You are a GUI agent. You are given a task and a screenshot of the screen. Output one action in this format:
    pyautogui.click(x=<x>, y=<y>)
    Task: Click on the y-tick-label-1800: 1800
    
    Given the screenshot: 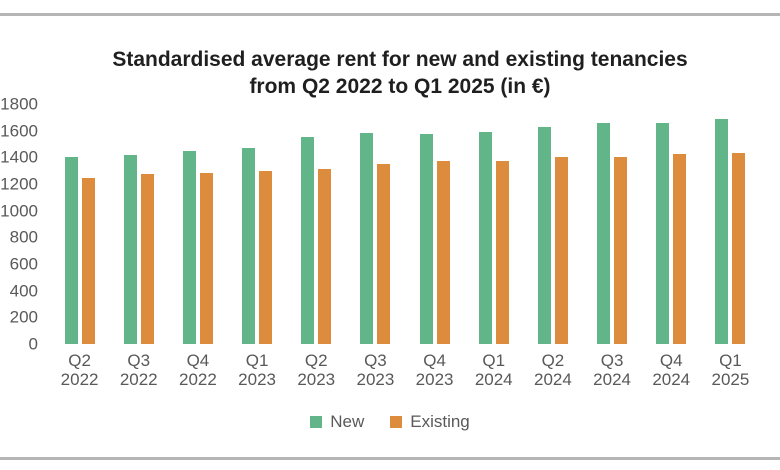 What is the action you would take?
    pyautogui.click(x=19, y=104)
    